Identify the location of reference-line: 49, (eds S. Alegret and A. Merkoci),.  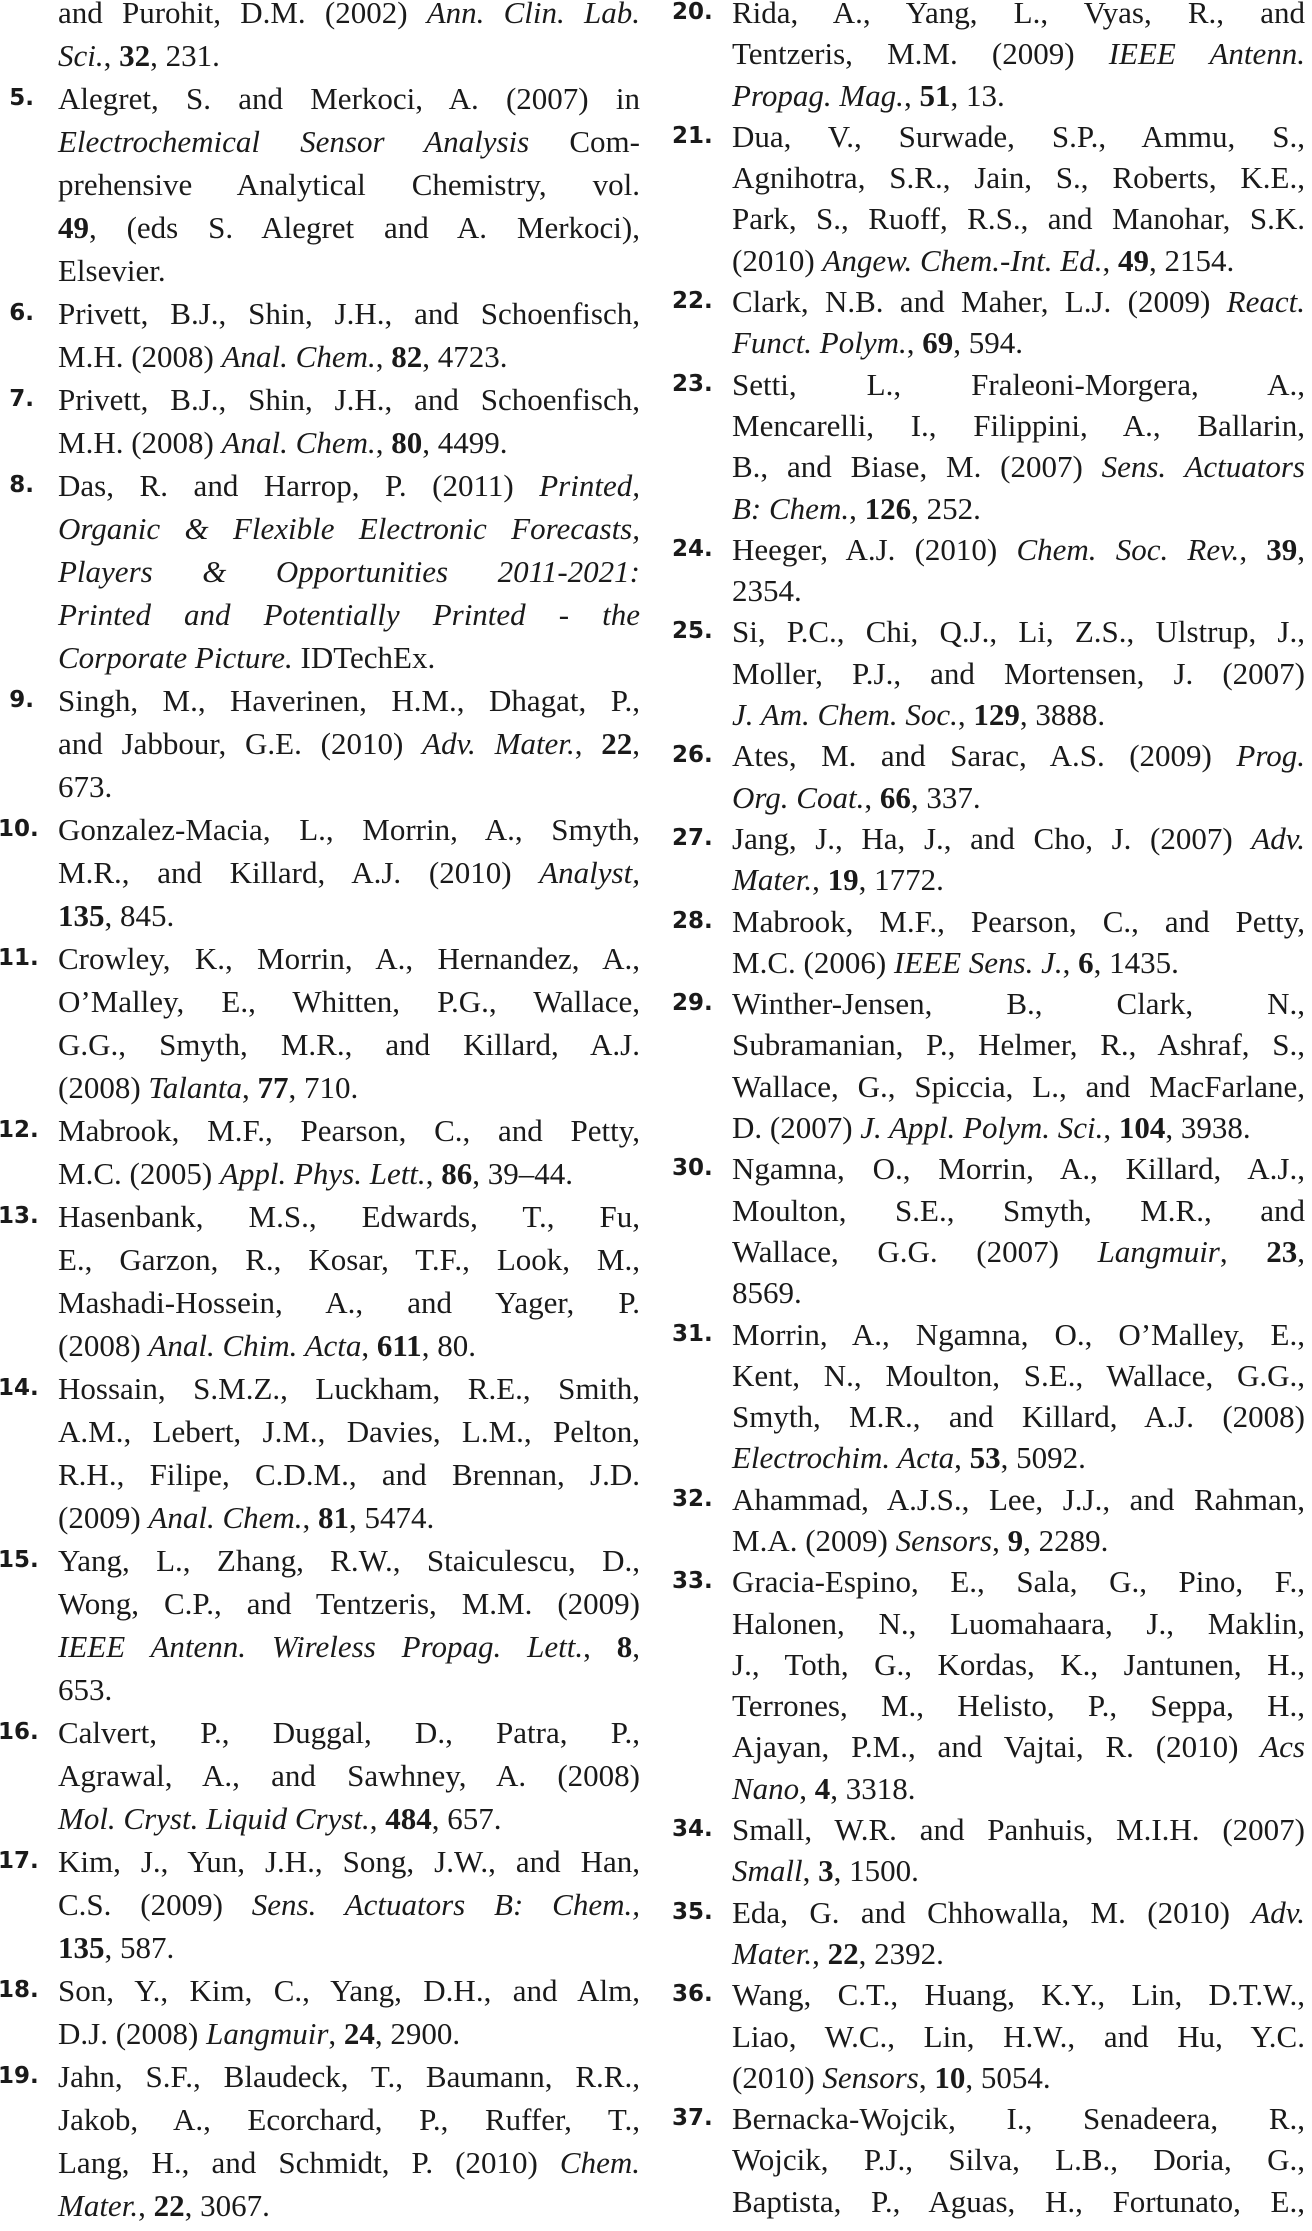
(349, 227).